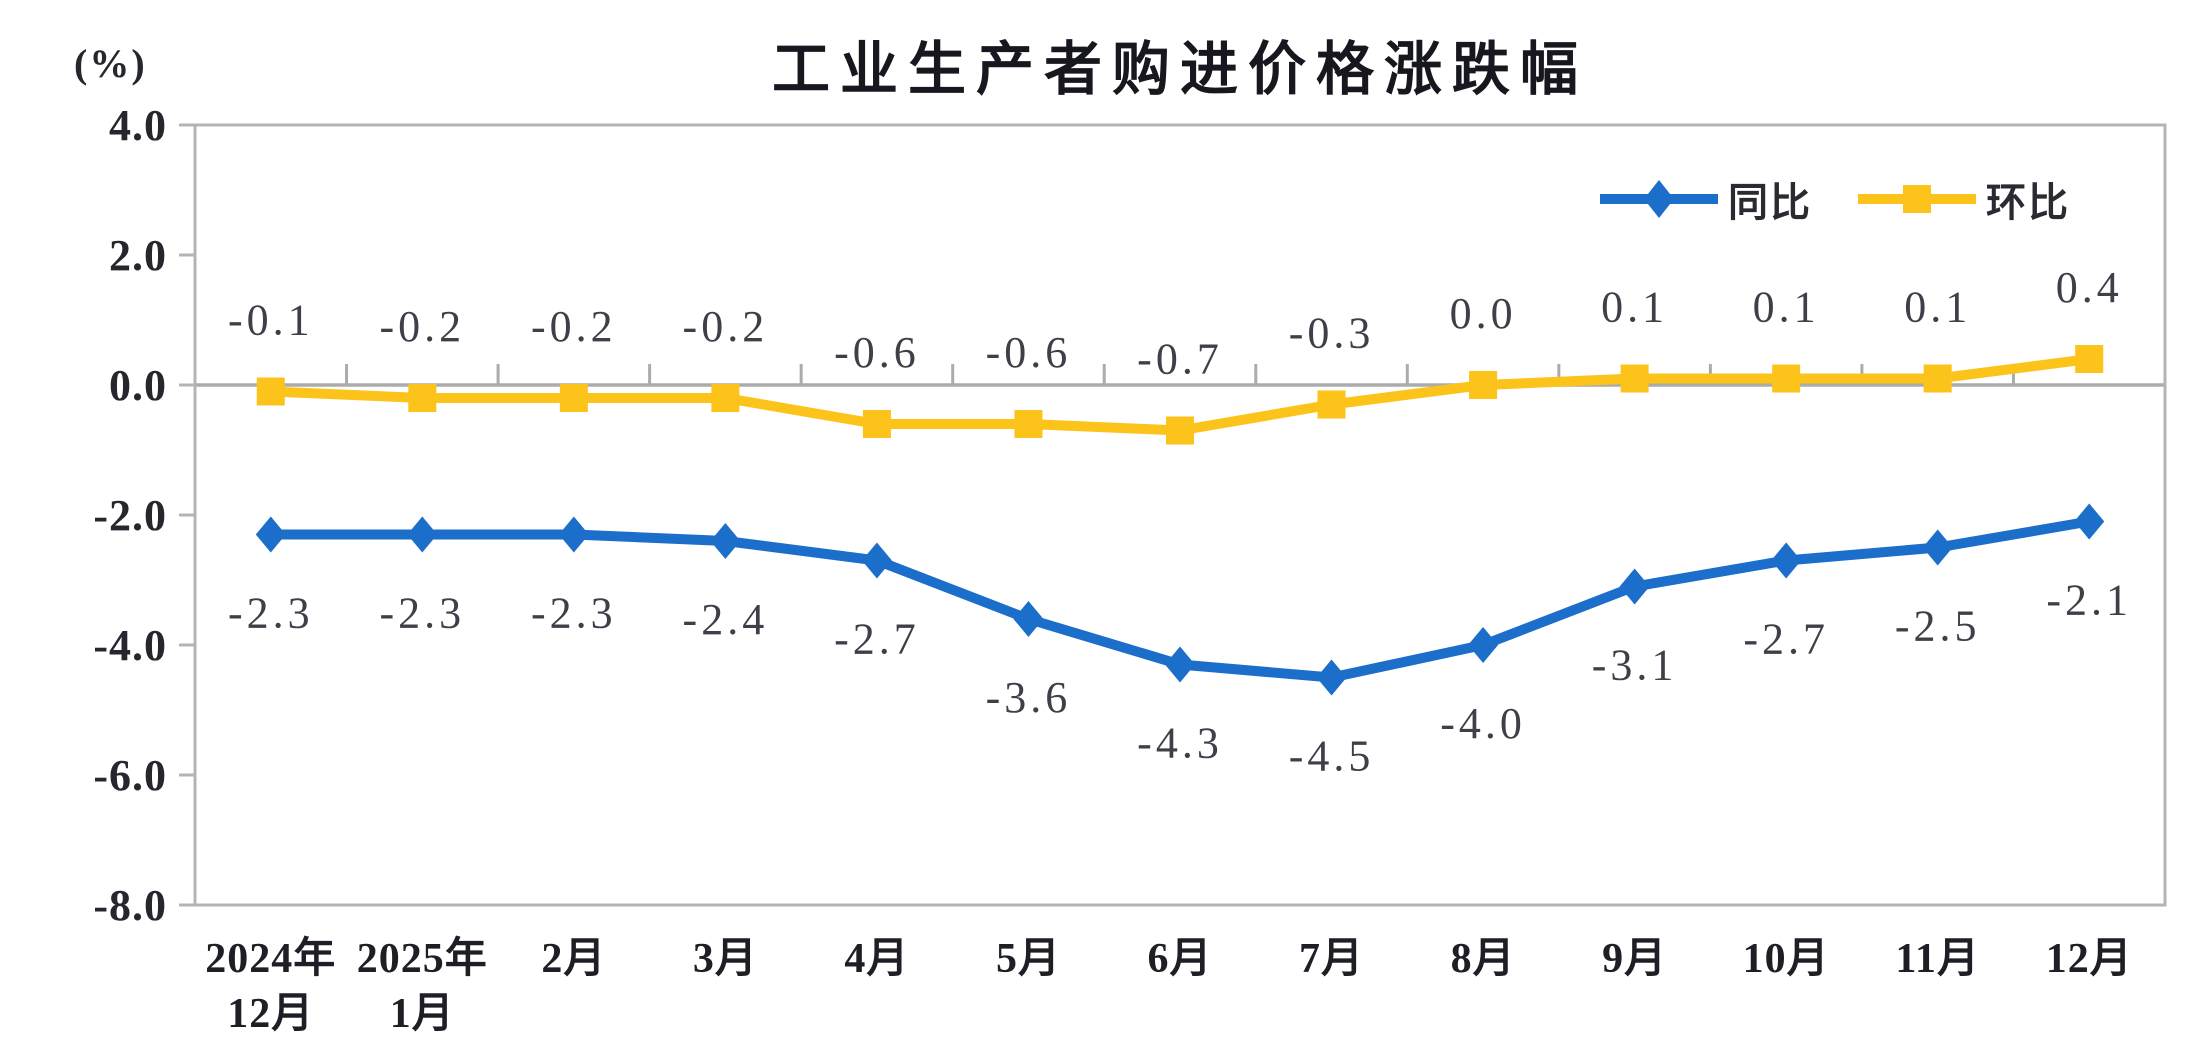 The image size is (2208, 1060). I want to click on data-label: -2.5, so click(1938, 626).